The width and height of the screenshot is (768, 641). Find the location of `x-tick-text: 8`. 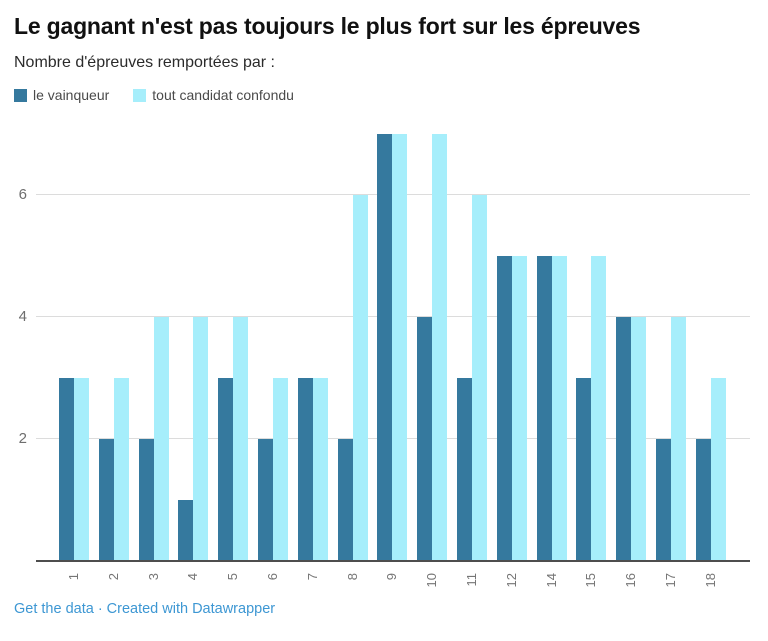

x-tick-text: 8 is located at coordinates (352, 577).